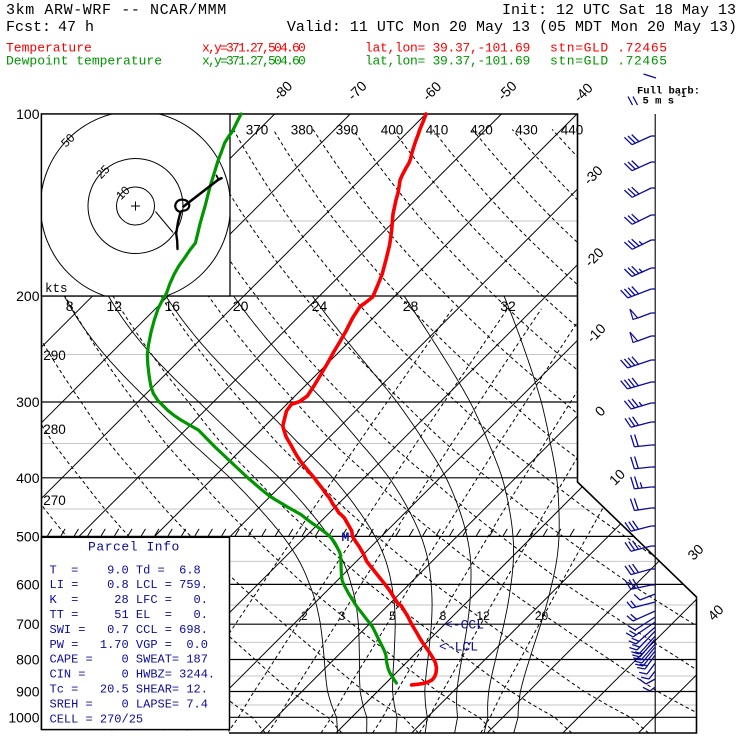  Describe the element at coordinates (28, 692) in the screenshot. I see `svg-text: 900` at that location.